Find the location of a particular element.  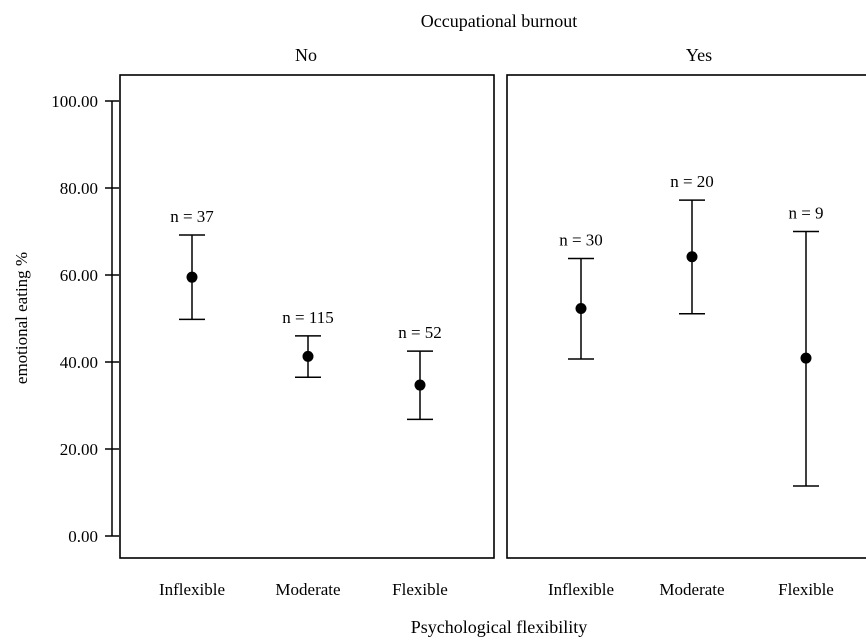

error-bar-group: n = 9 is located at coordinates (806, 345).